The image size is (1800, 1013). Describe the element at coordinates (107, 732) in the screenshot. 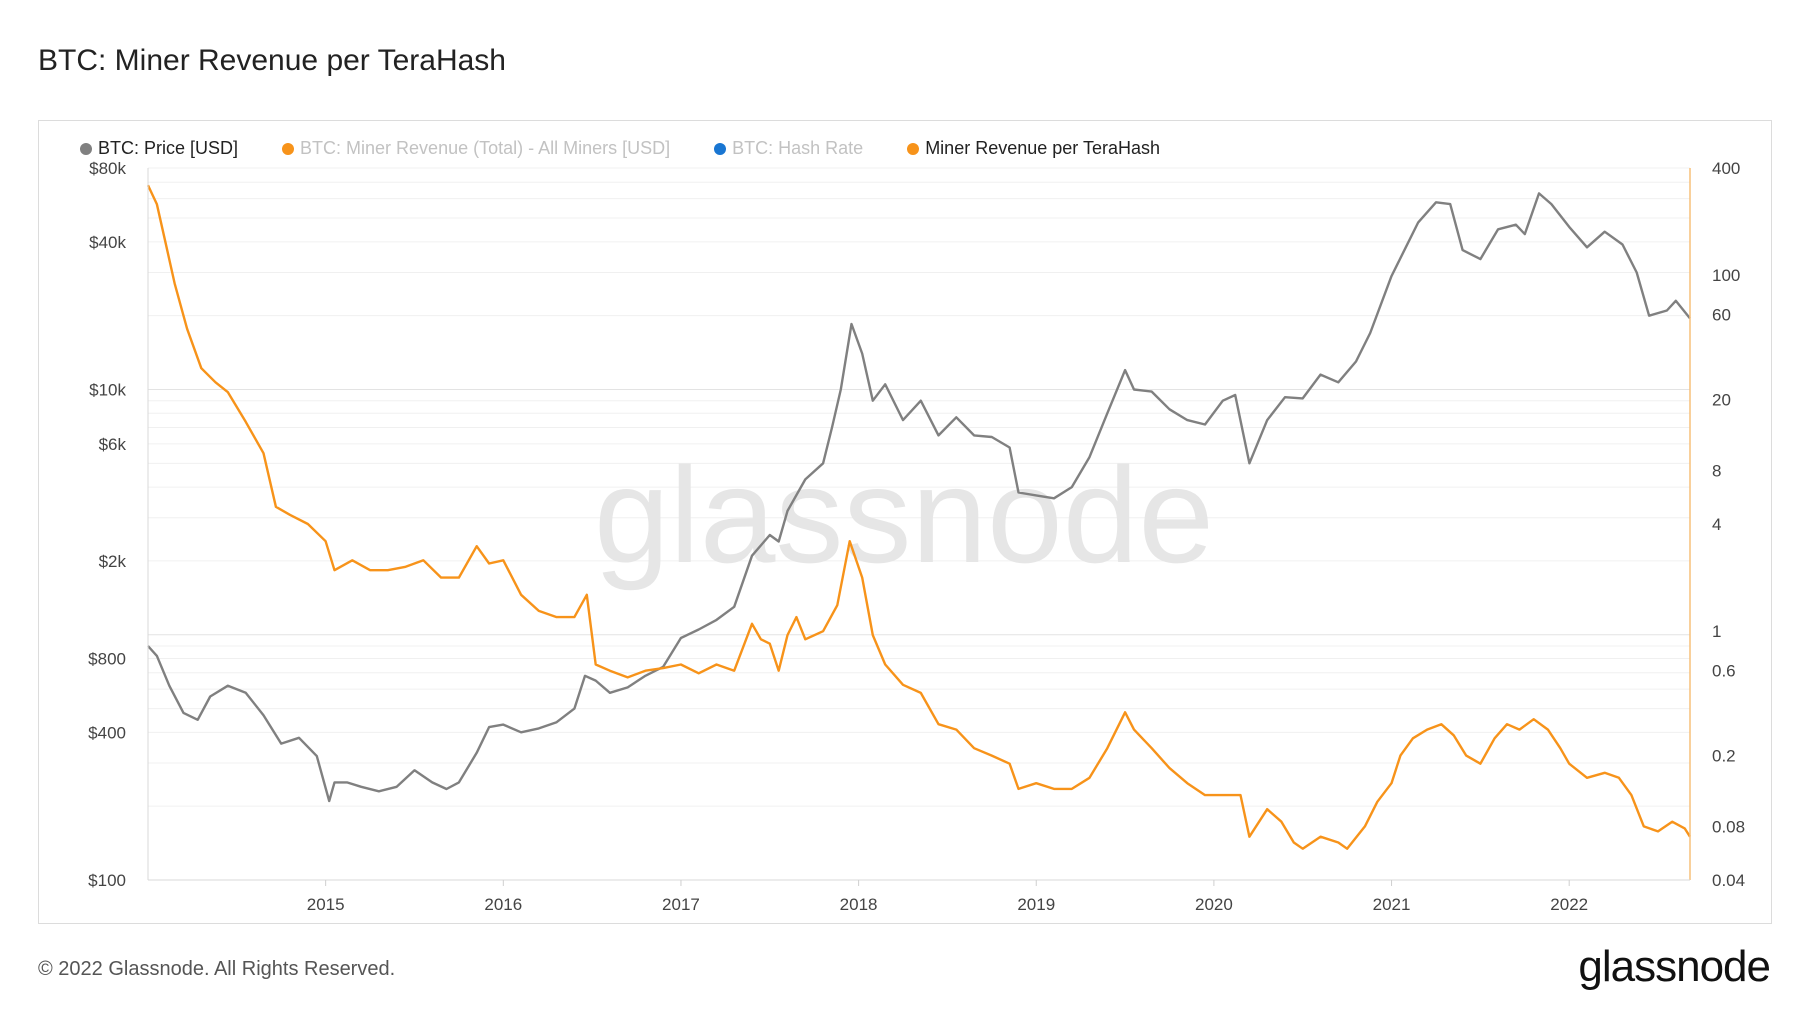

I see `y-left-tick-label: $400` at that location.